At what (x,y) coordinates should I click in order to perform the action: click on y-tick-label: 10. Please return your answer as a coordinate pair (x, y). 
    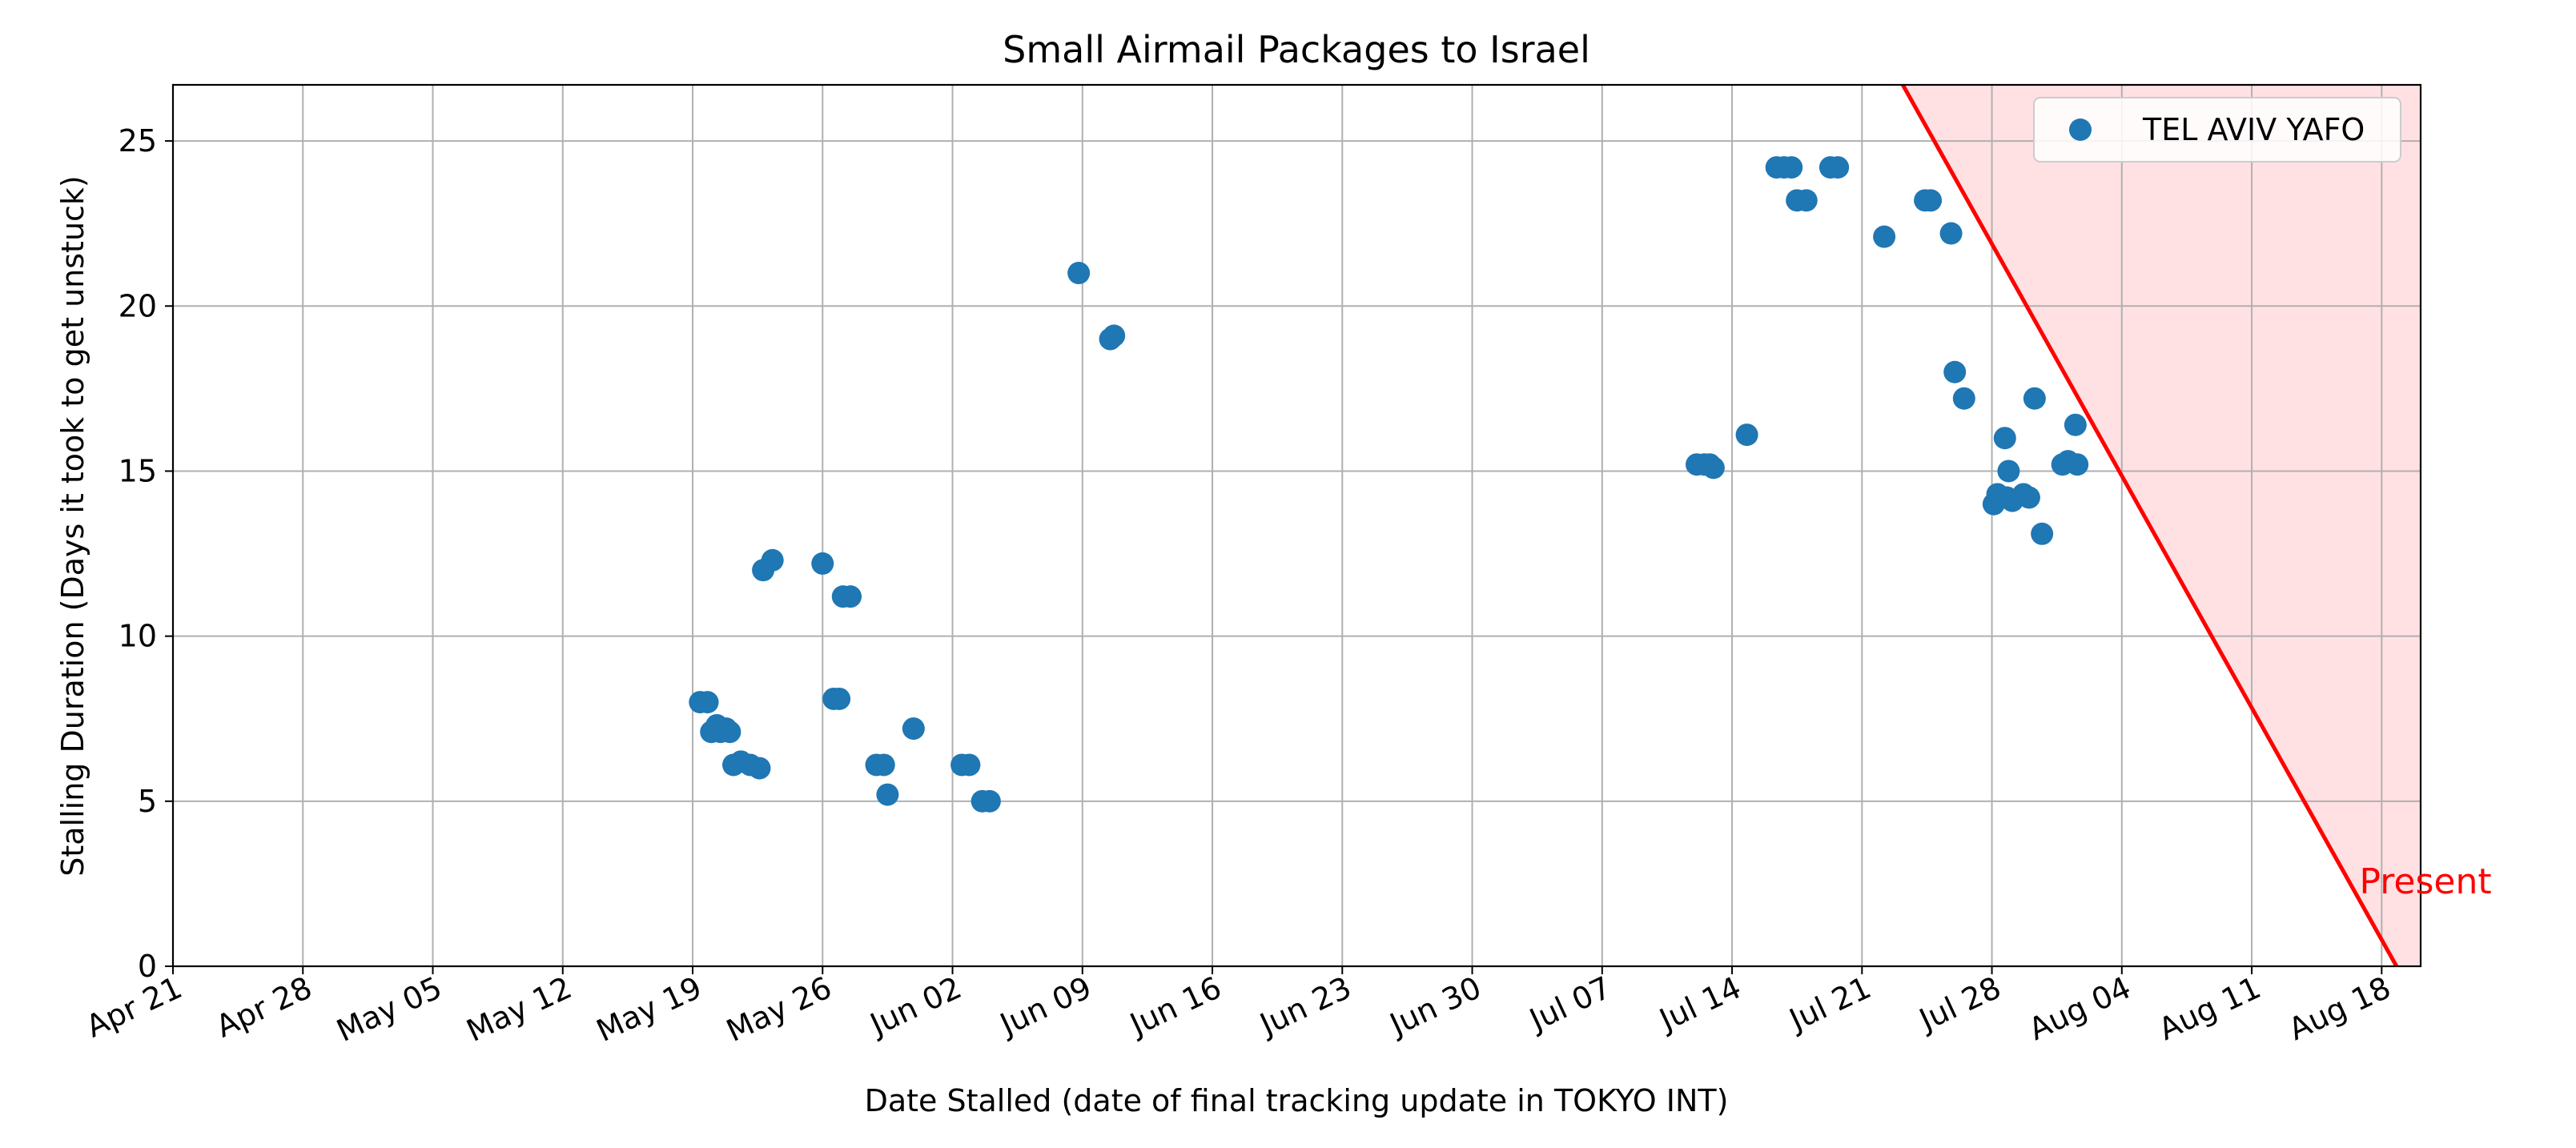
    Looking at the image, I should click on (138, 636).